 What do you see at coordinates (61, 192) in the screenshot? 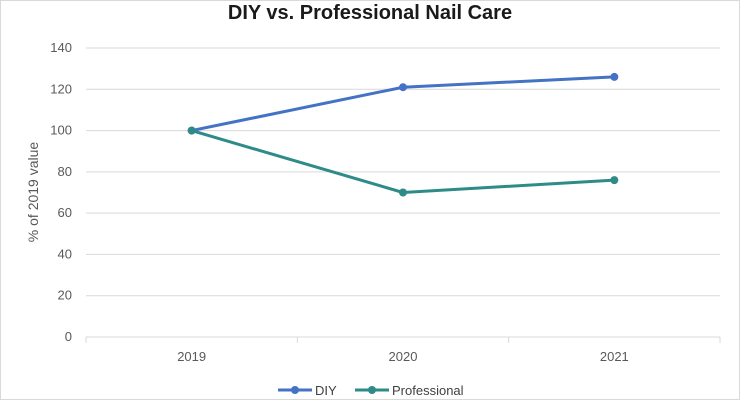
I see `y-axis-ticks: 0 20 40 60 80 100 120 140` at bounding box center [61, 192].